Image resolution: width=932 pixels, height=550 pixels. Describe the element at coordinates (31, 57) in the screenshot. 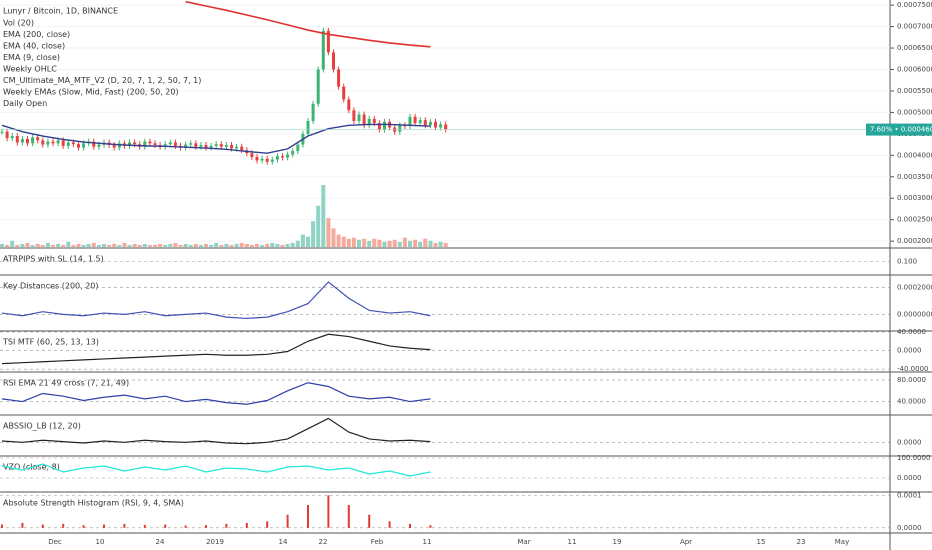

I see `legend-entry: EMA (9, close)` at that location.